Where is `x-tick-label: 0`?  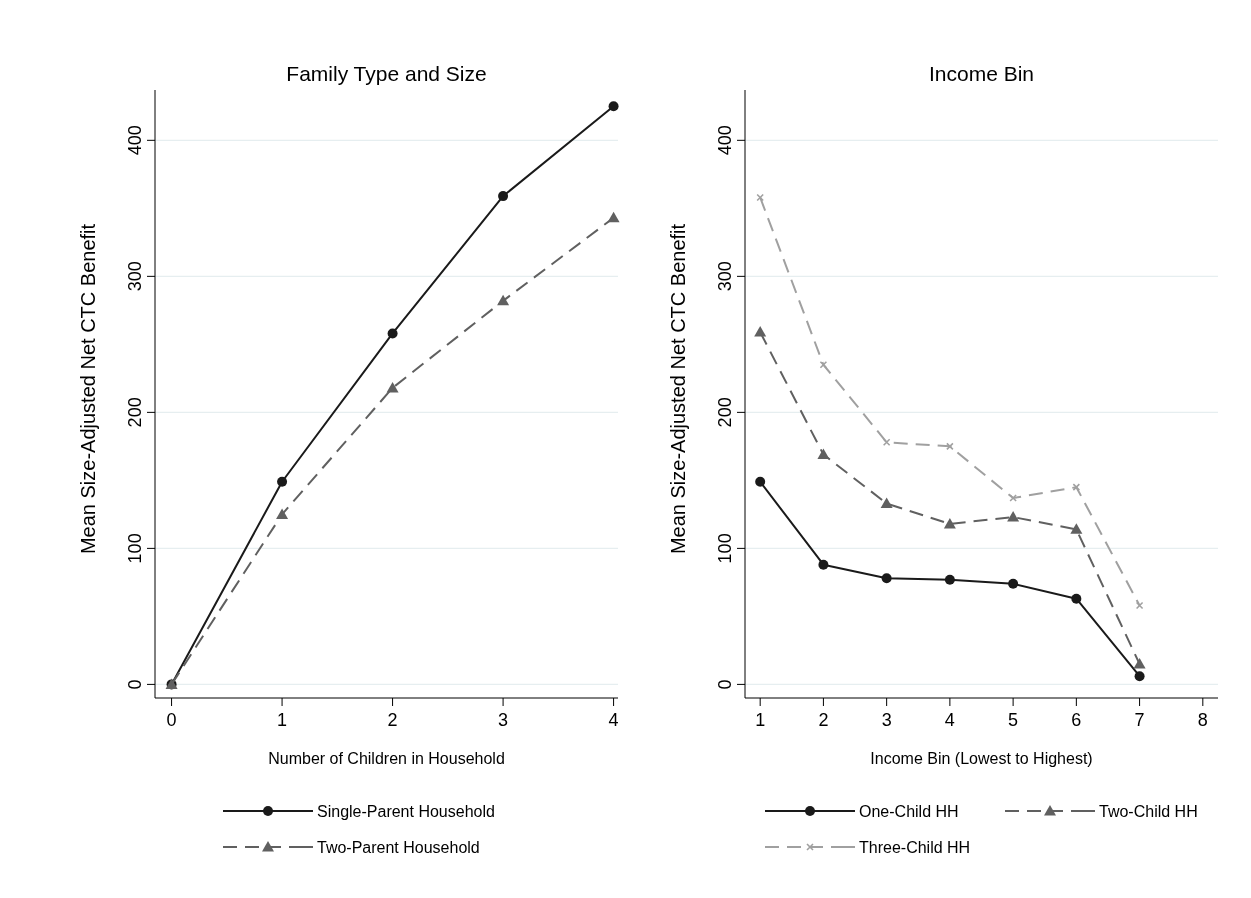
x-tick-label: 0 is located at coordinates (171, 720).